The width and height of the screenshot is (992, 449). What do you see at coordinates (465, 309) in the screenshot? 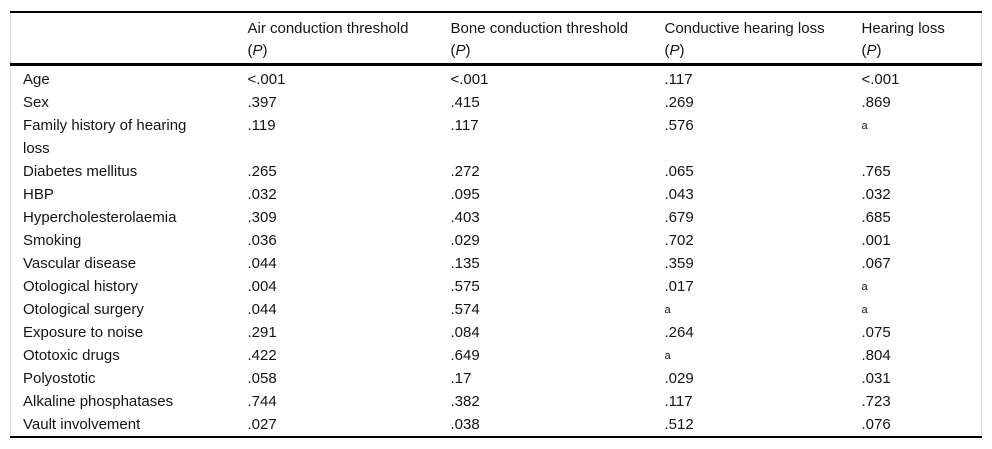
I see `p-value-cell: .574` at bounding box center [465, 309].